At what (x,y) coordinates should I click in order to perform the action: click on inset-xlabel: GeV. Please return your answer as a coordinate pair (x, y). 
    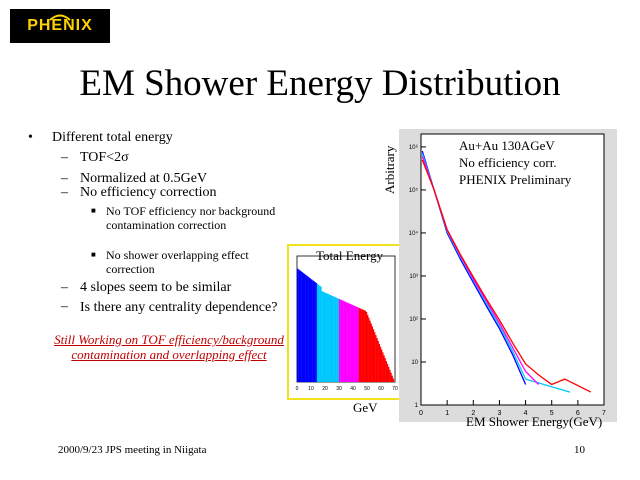
    Looking at the image, I should click on (365, 407).